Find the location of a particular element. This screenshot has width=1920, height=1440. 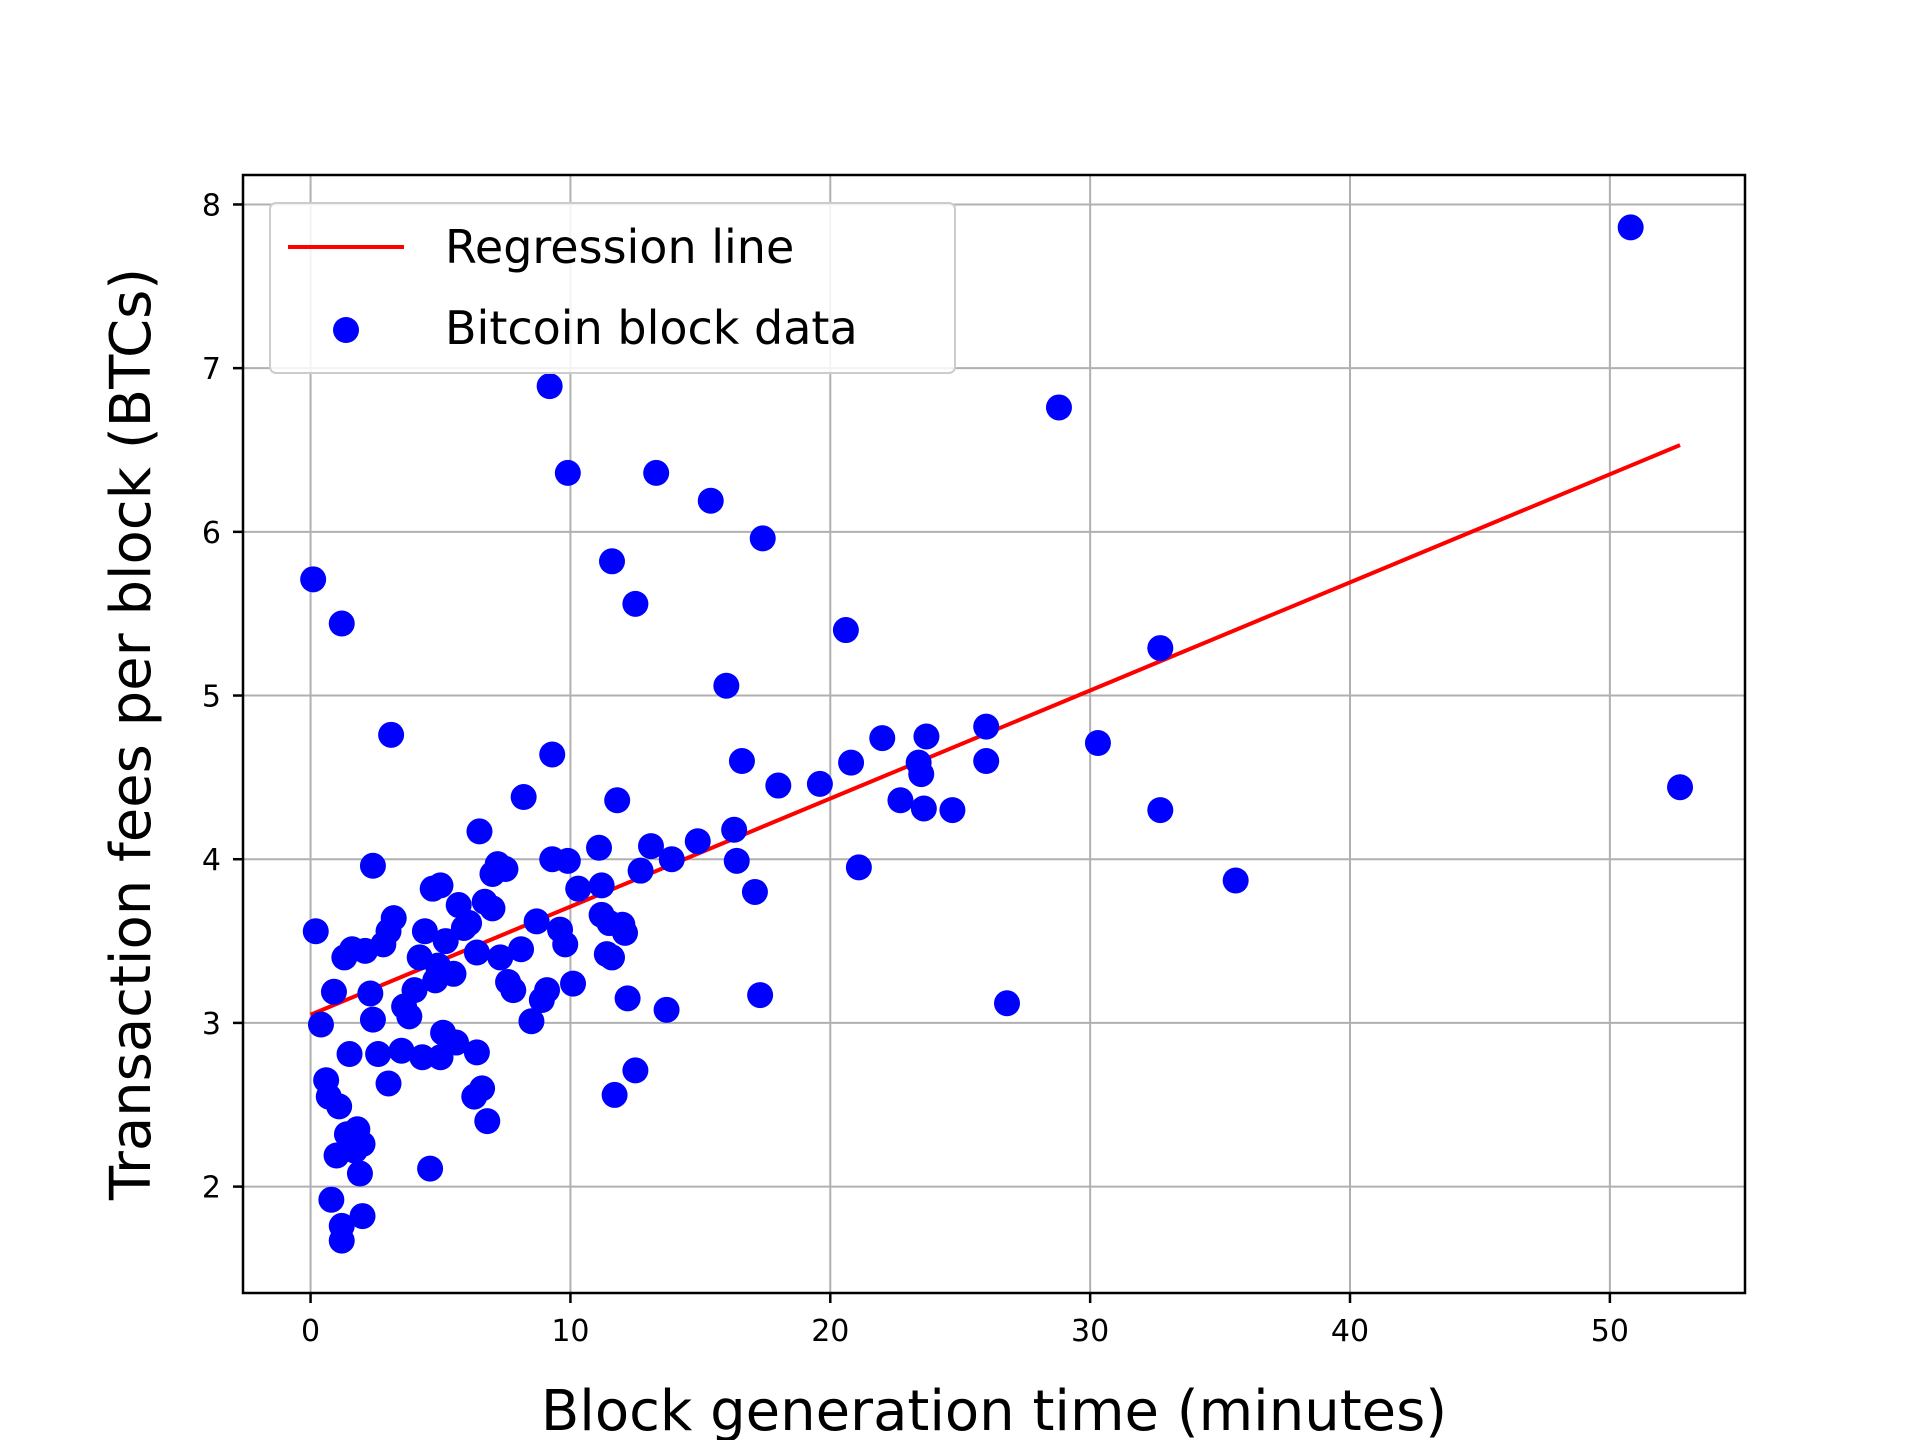

x-tick-label: 50 is located at coordinates (1610, 1331).